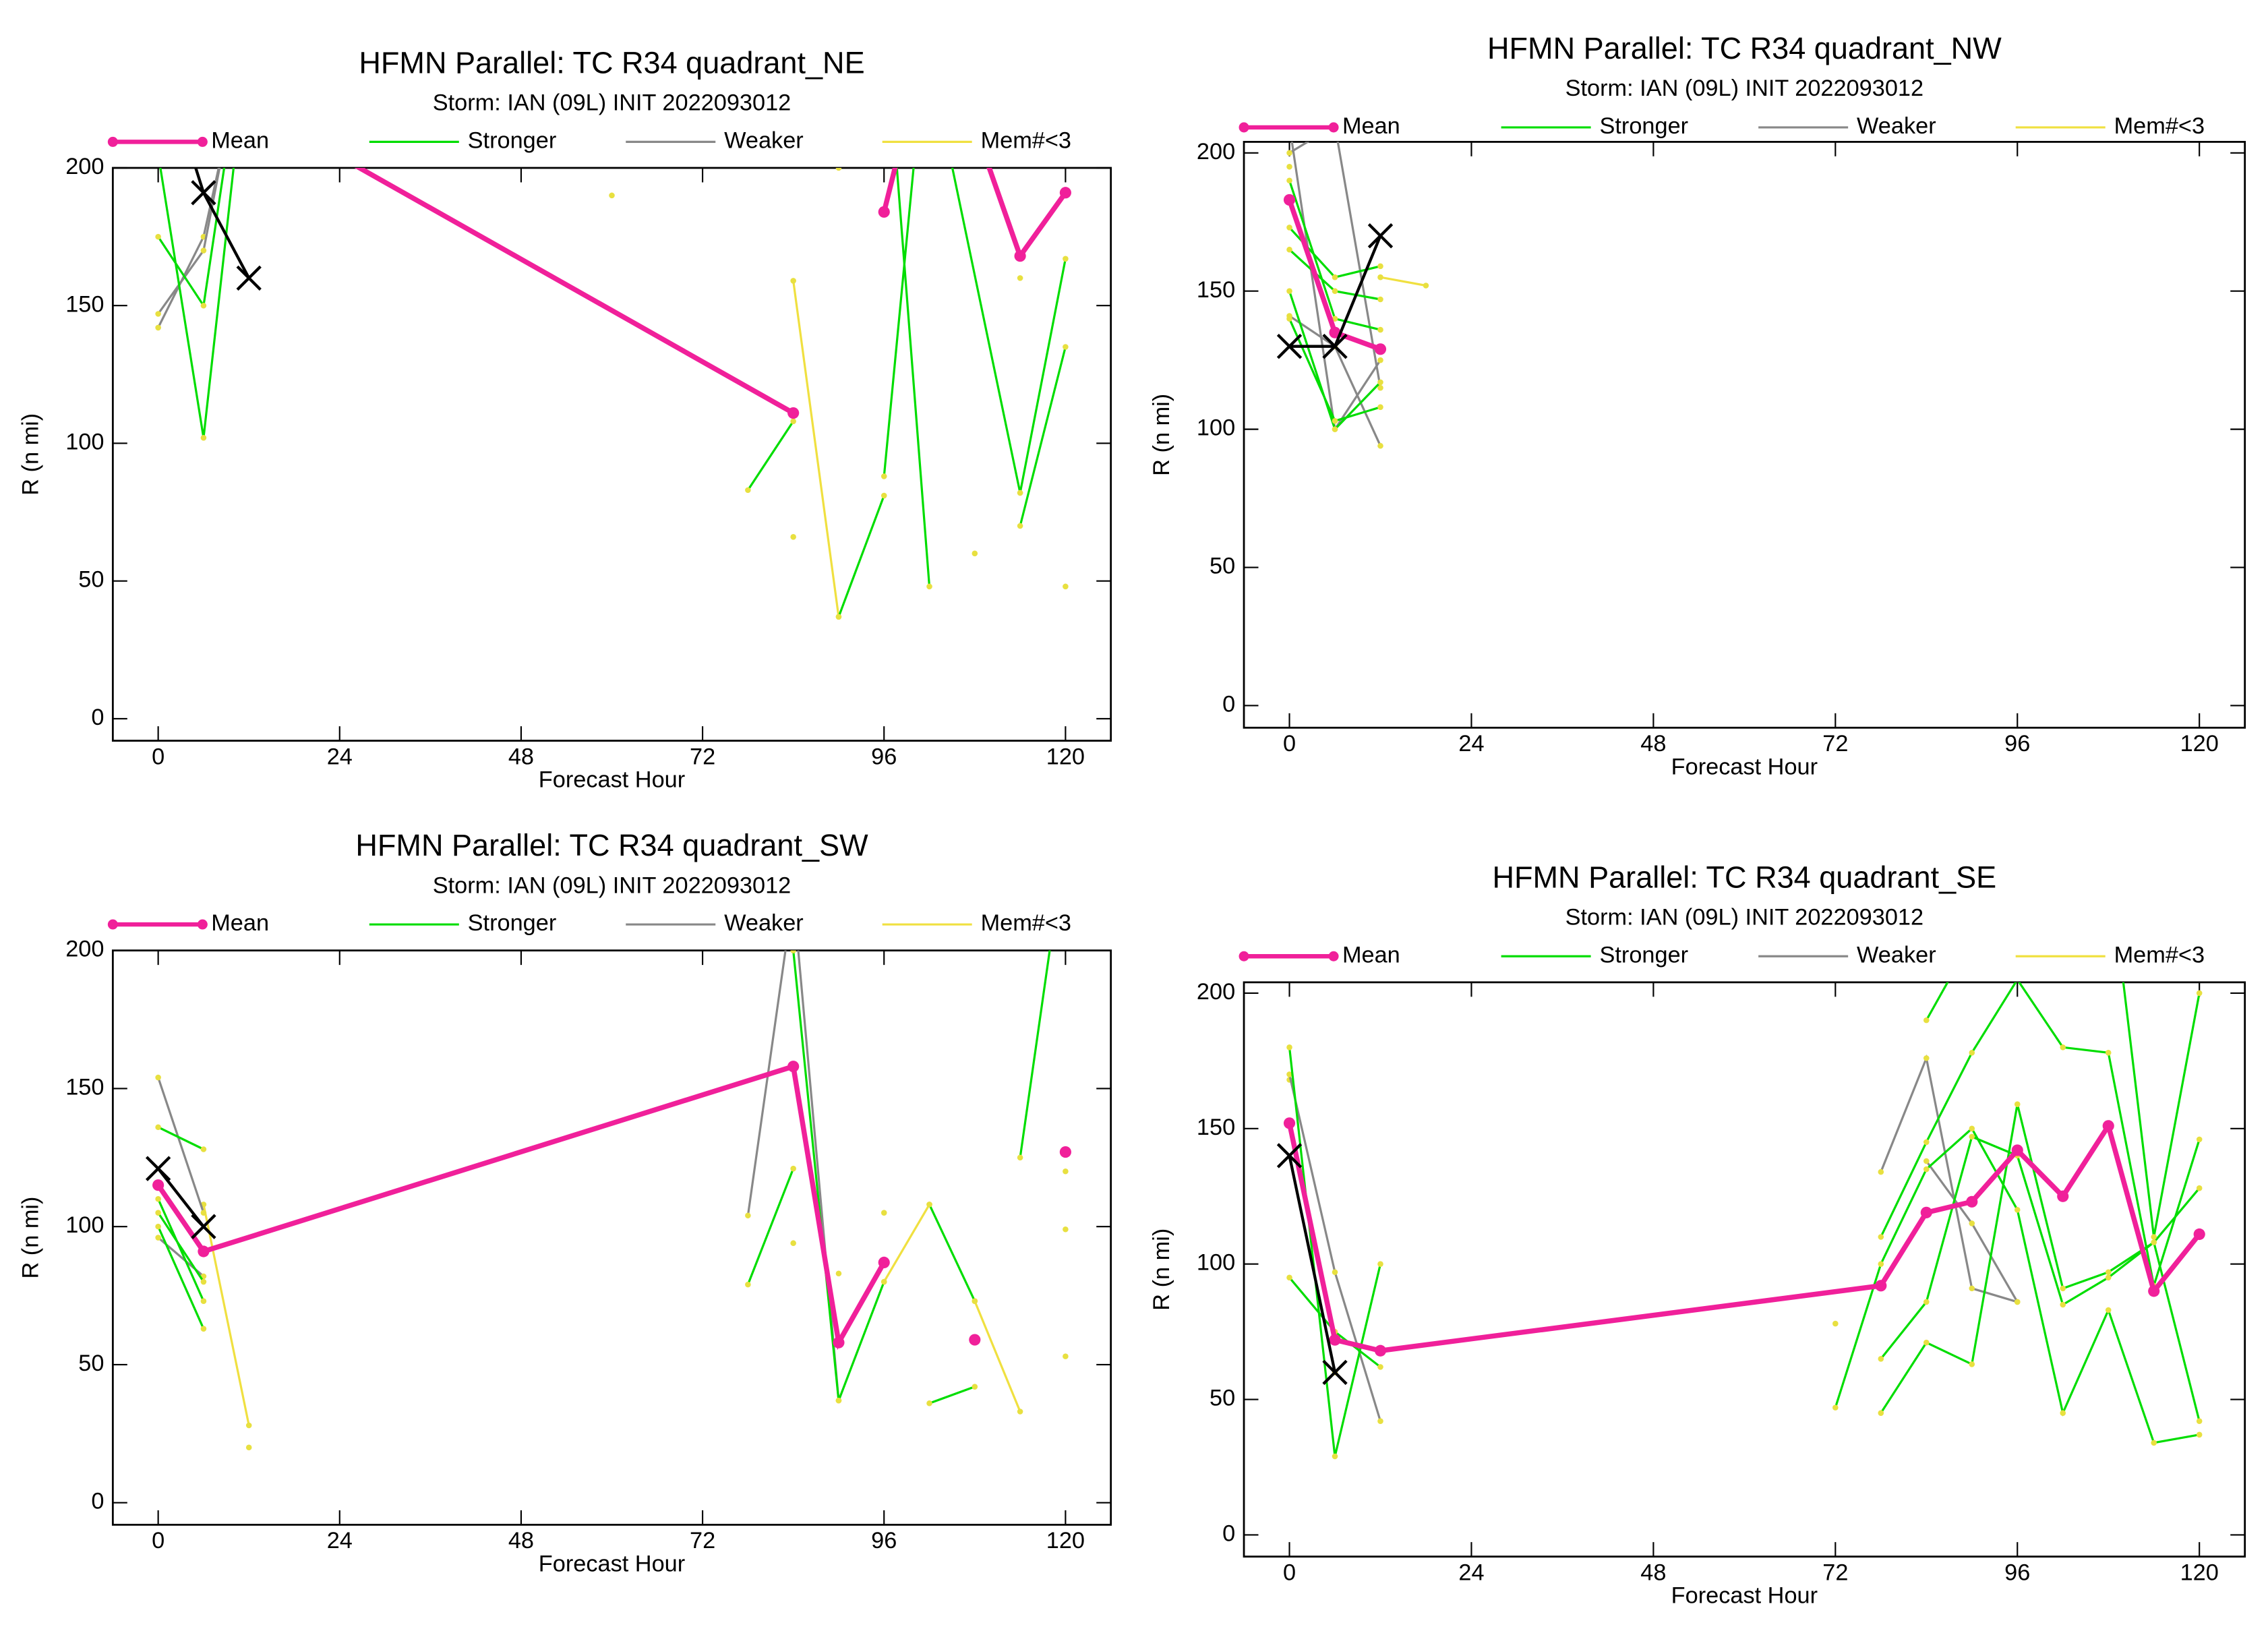 This screenshot has height=1629, width=2268. What do you see at coordinates (91, 1363) in the screenshot?
I see `y-tick-label: 50` at bounding box center [91, 1363].